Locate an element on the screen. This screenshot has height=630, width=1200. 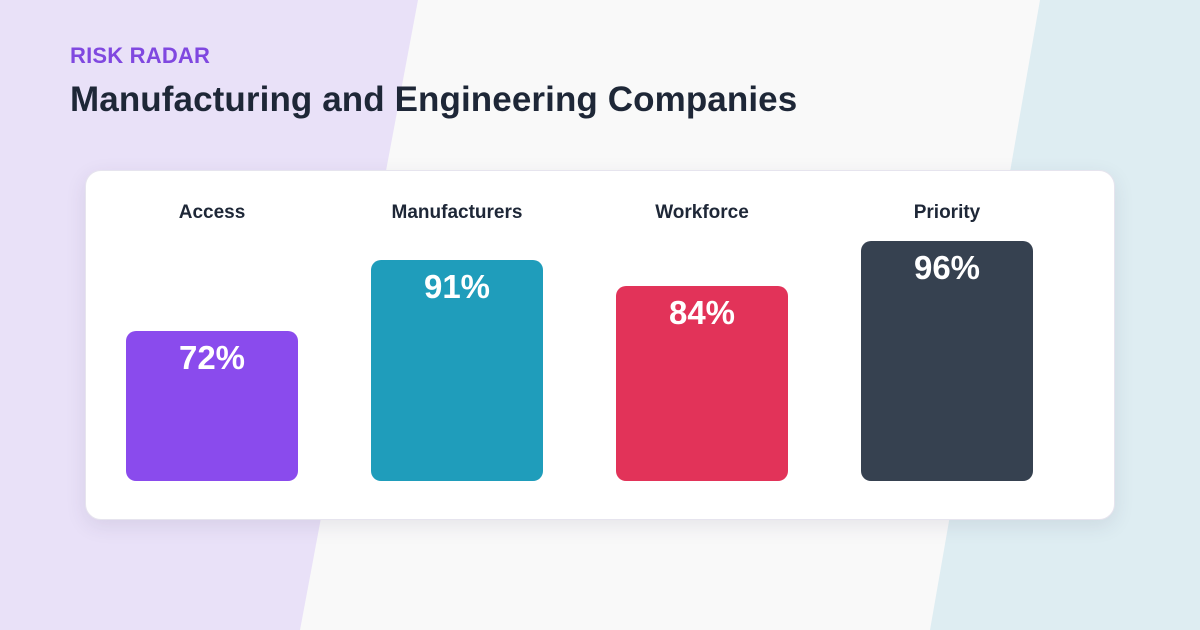
bar-column: Manufacturers 91% is located at coordinates (457, 346).